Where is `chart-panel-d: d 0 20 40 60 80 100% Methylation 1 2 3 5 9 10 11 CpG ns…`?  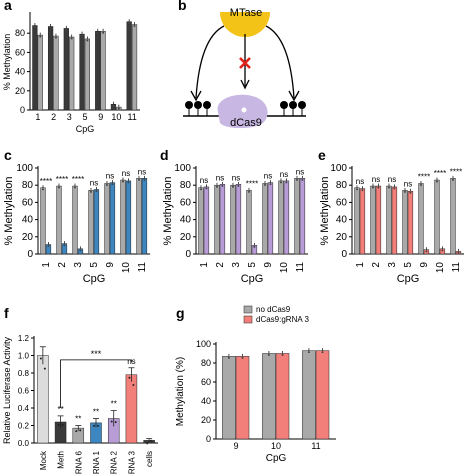
chart-panel-d: d 0 20 40 60 80 100% Methylation 1 2 3 5 9 10 11 CpG ns… is located at coordinates (234, 216).